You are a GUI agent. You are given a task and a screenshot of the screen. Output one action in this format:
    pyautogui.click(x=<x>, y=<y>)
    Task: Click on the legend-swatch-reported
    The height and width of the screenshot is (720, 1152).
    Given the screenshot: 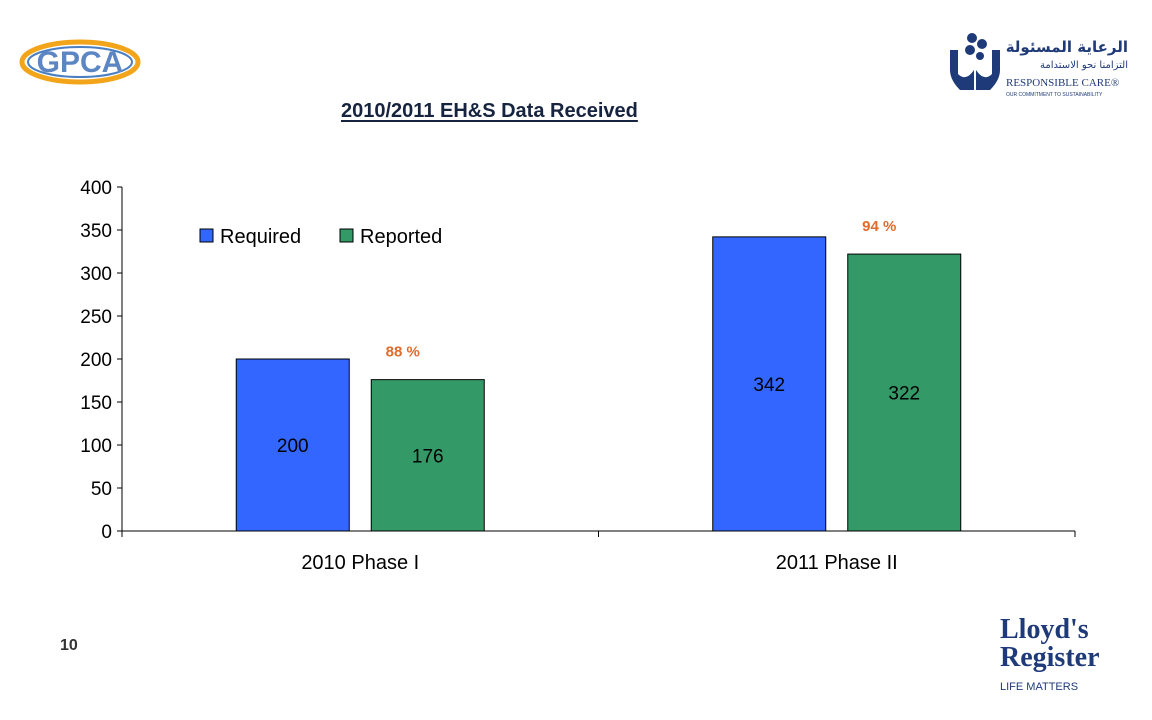 What is the action you would take?
    pyautogui.click(x=346, y=235)
    